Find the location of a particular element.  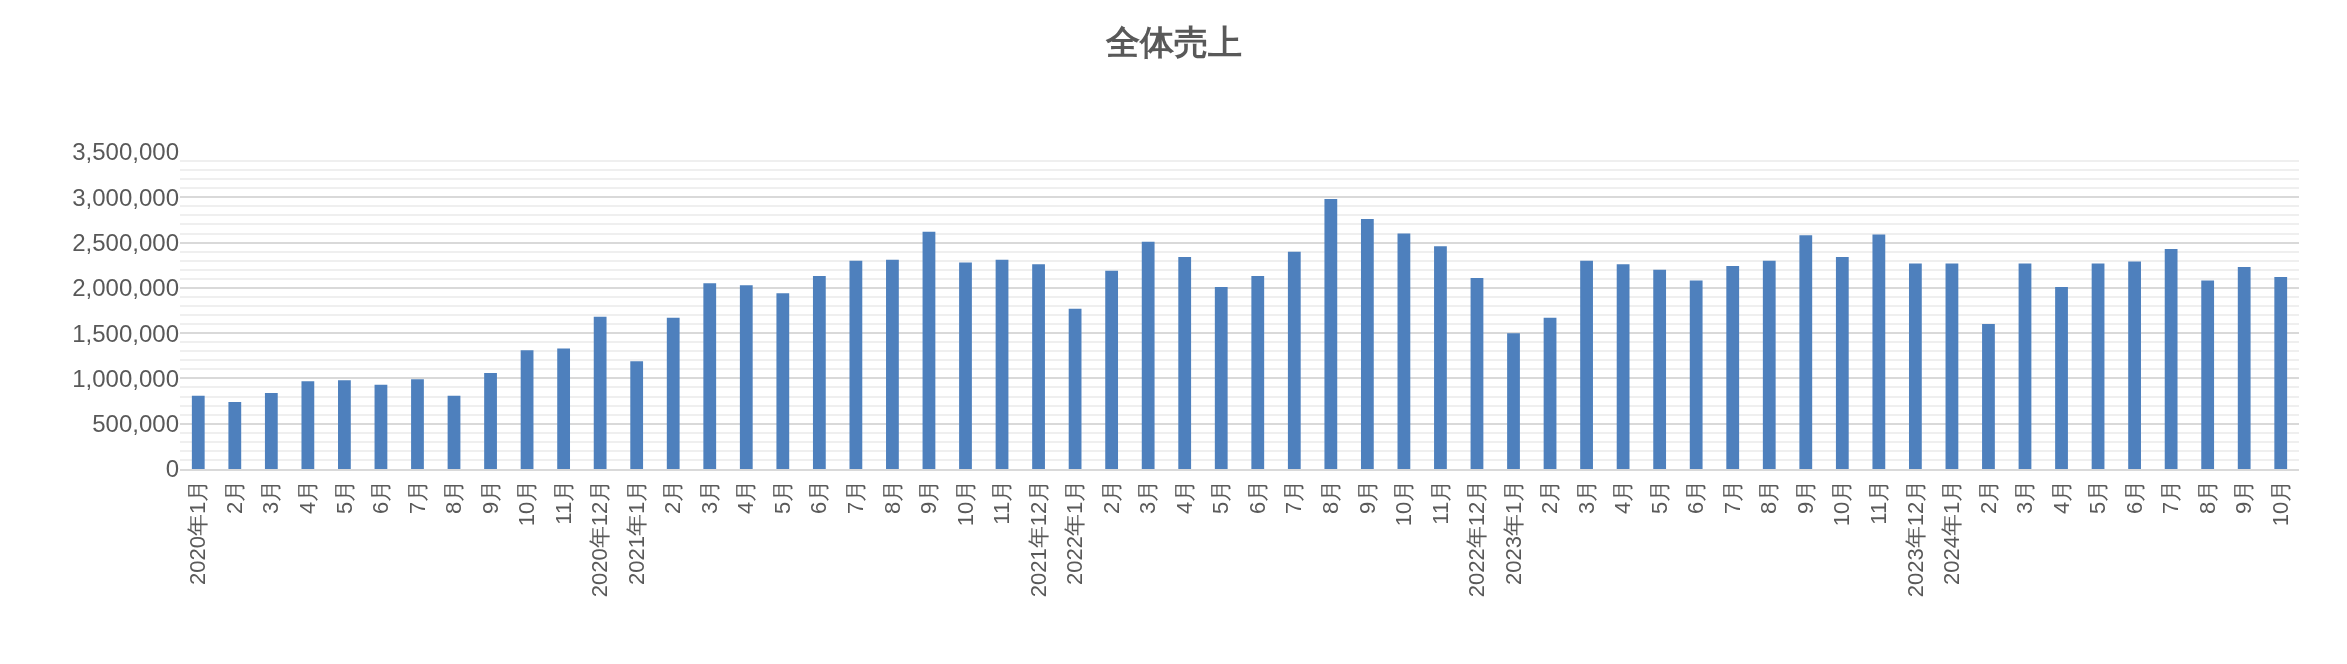

y-tick-label: 500,000 is located at coordinates (135, 424).